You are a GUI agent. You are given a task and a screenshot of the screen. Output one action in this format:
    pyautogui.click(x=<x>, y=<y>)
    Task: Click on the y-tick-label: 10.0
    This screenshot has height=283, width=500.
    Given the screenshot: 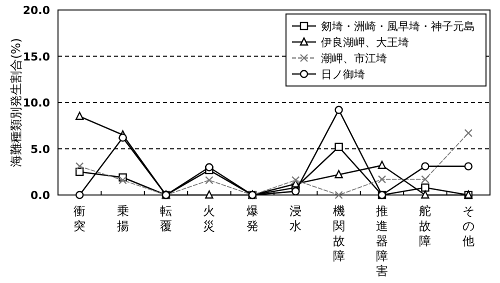 What is the action you would take?
    pyautogui.click(x=36, y=103)
    